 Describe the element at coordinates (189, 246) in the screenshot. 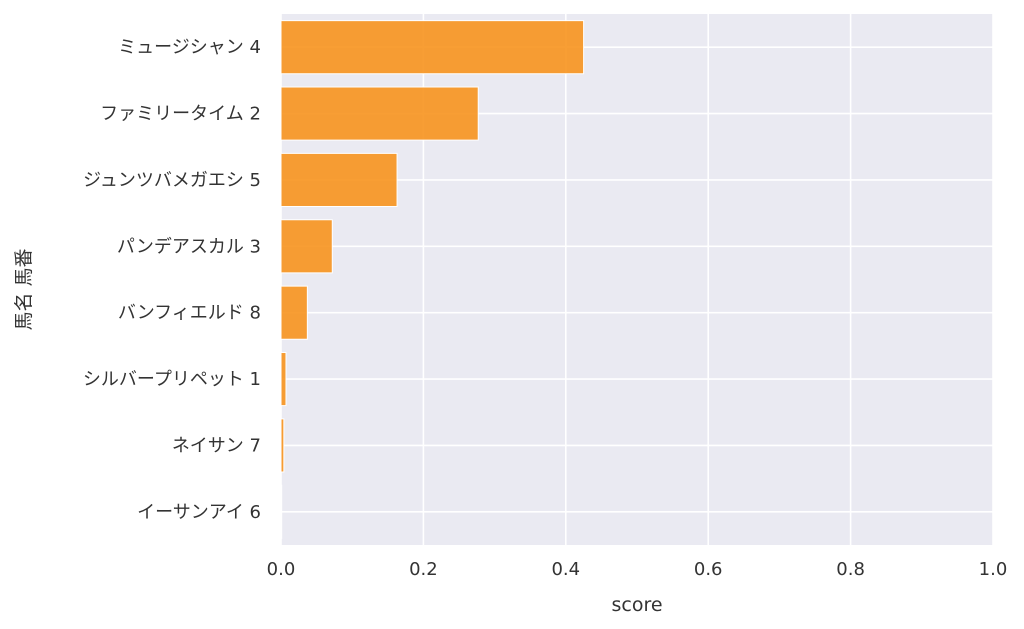

I see `category-label: パンデアスカル 3` at that location.